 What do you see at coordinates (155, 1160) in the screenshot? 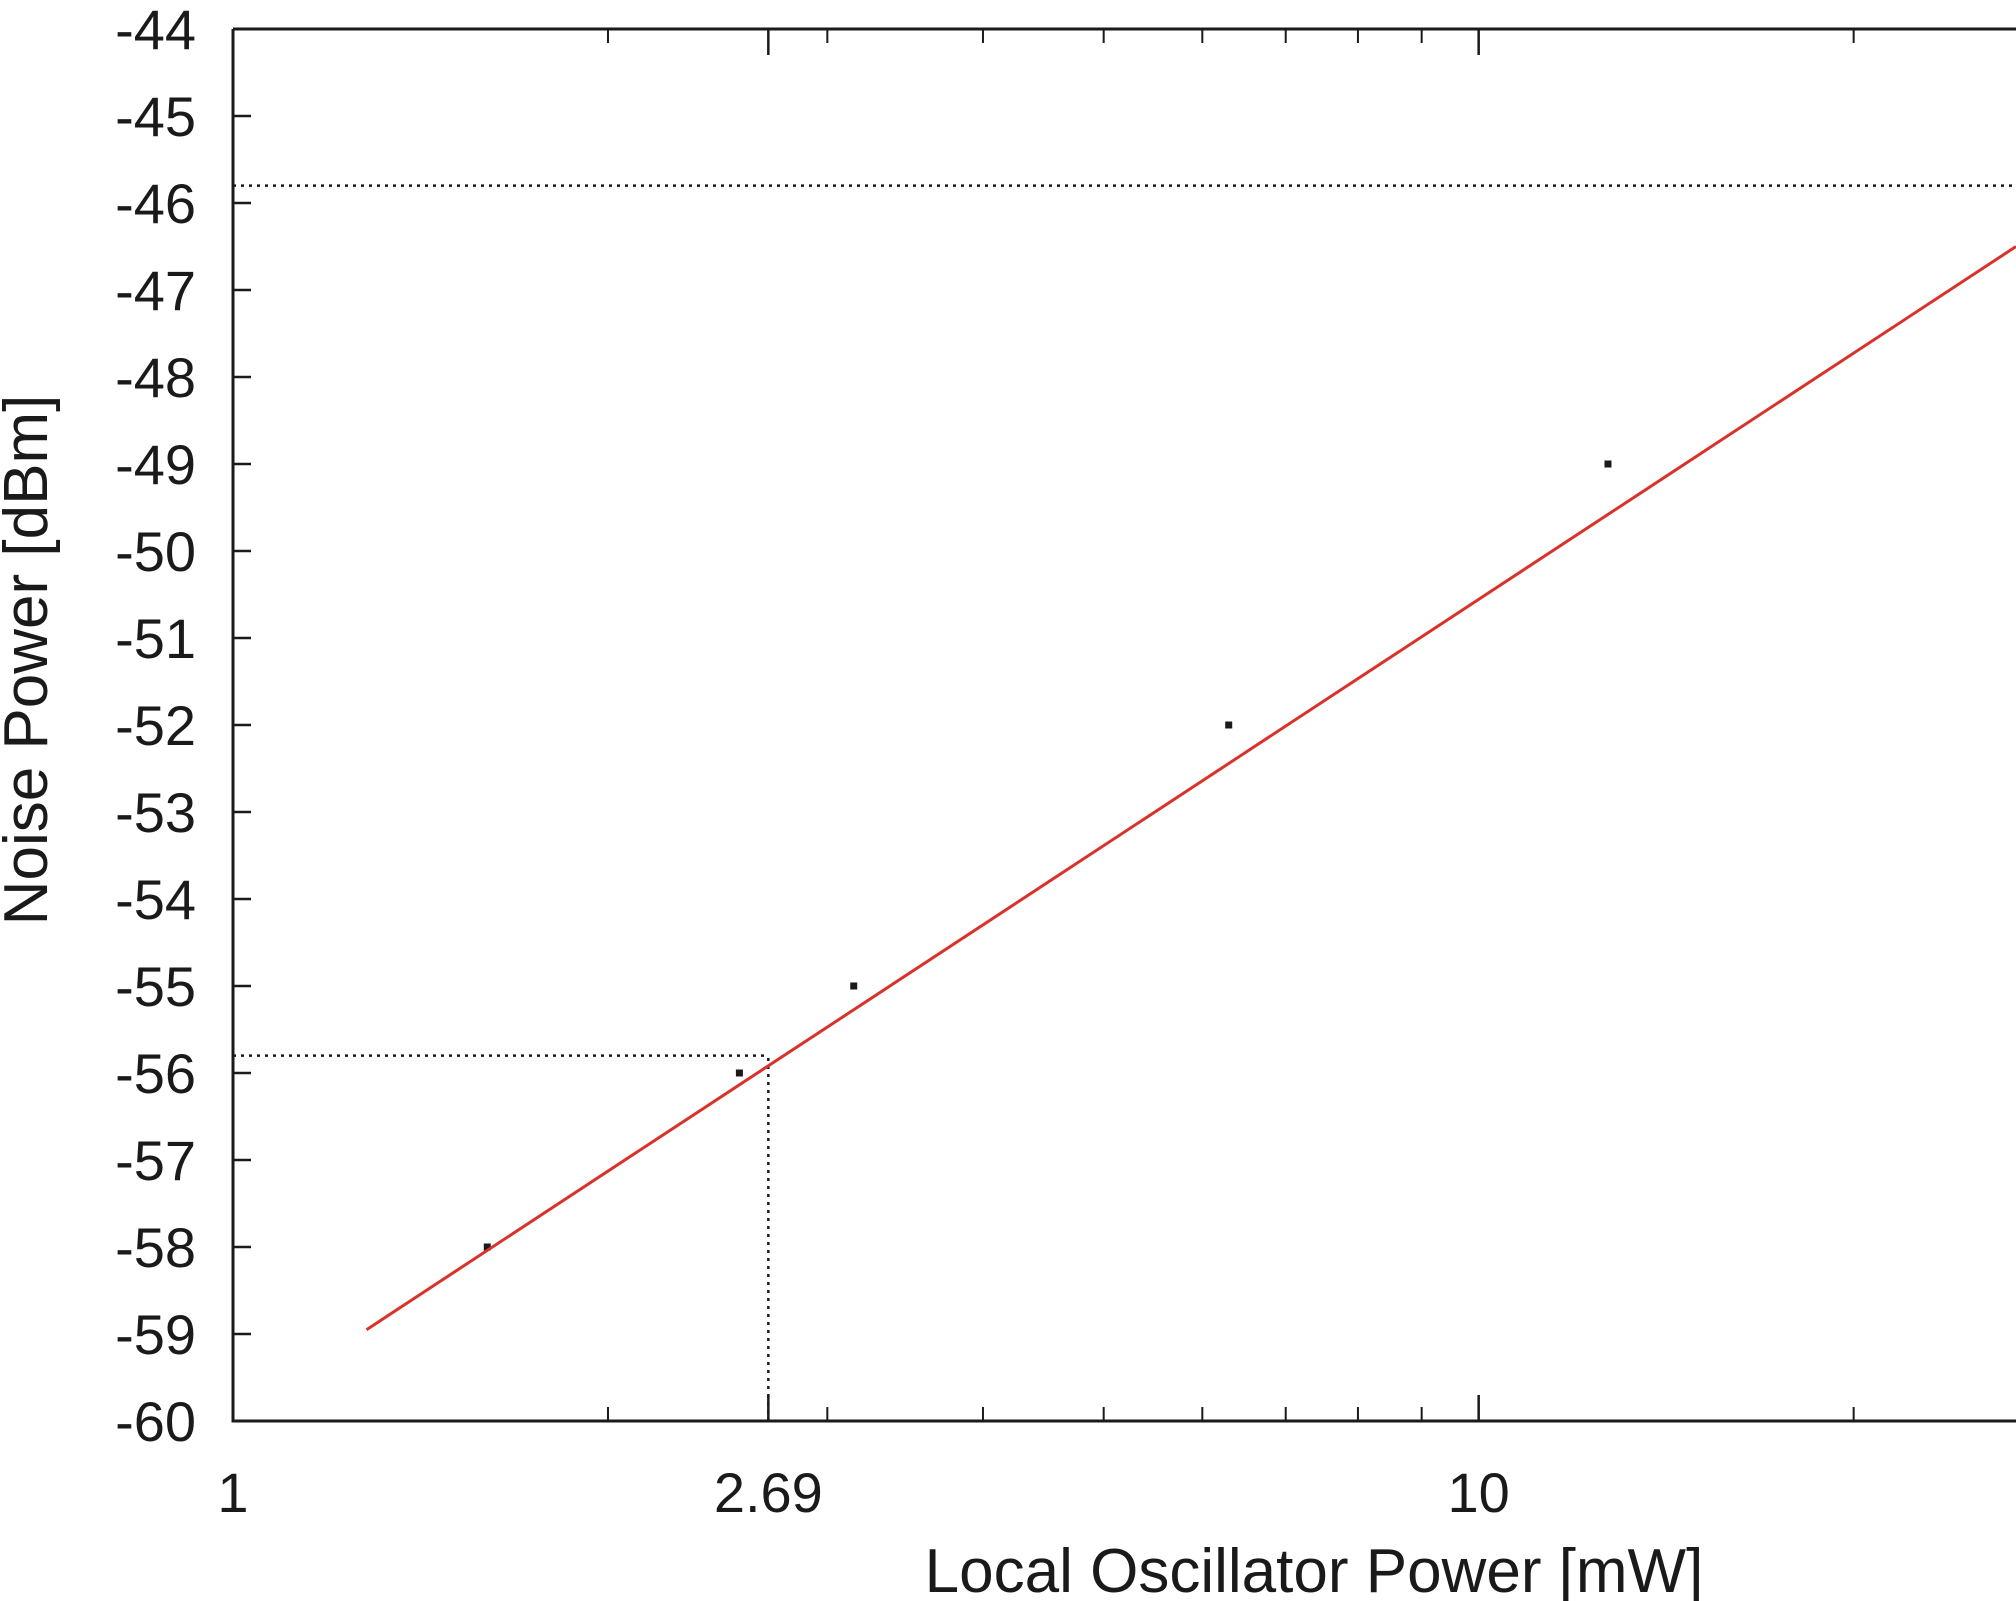
I see `y-tick-label: -57` at bounding box center [155, 1160].